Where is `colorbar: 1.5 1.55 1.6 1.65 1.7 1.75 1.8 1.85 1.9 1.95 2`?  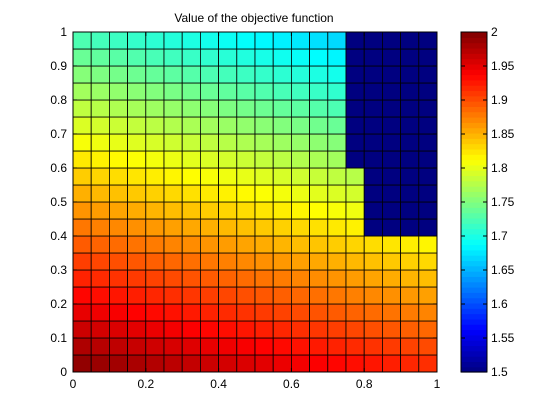
colorbar: 1.5 1.55 1.6 1.65 1.7 1.75 1.8 1.85 1.9 1.95 2 is located at coordinates (487, 202).